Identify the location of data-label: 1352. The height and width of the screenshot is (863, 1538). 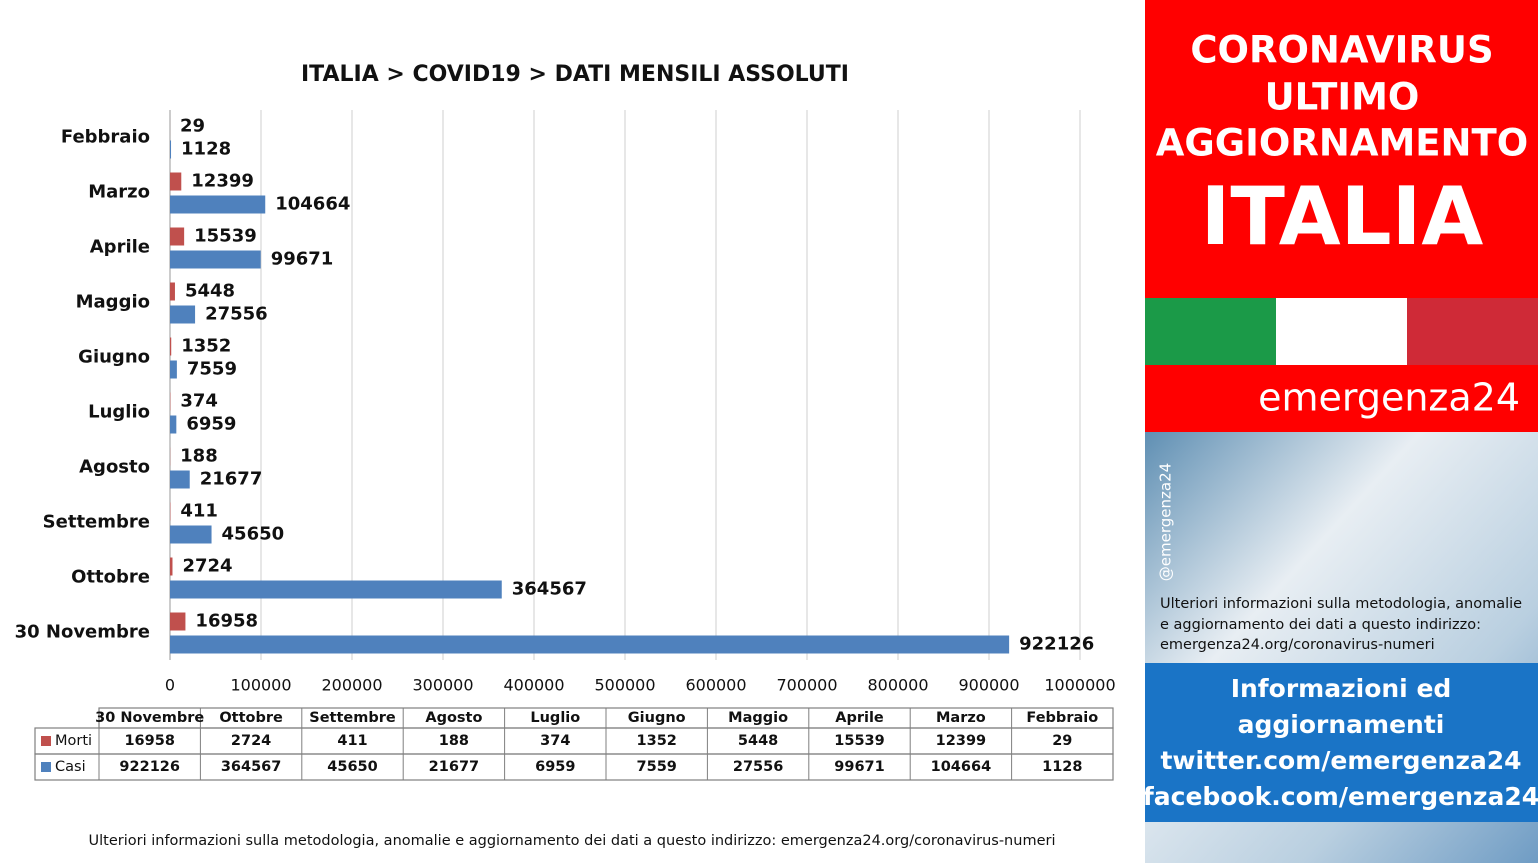
(206, 346).